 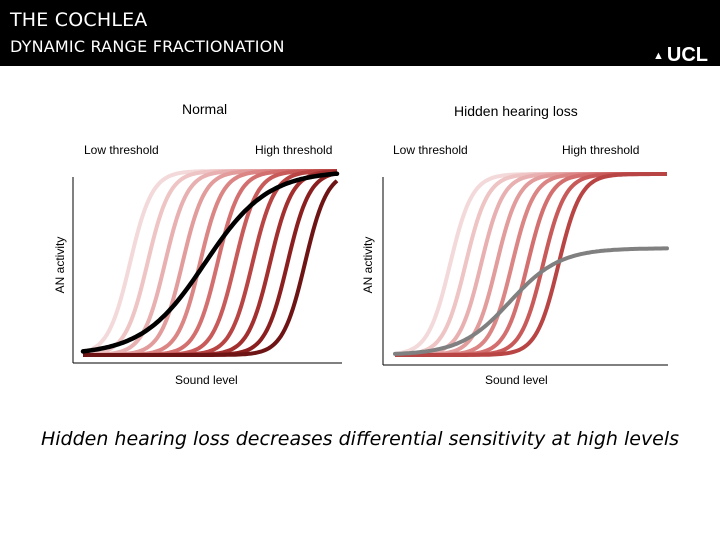 What do you see at coordinates (294, 150) in the screenshot?
I see `high-threshold-label-normal: High threshold` at bounding box center [294, 150].